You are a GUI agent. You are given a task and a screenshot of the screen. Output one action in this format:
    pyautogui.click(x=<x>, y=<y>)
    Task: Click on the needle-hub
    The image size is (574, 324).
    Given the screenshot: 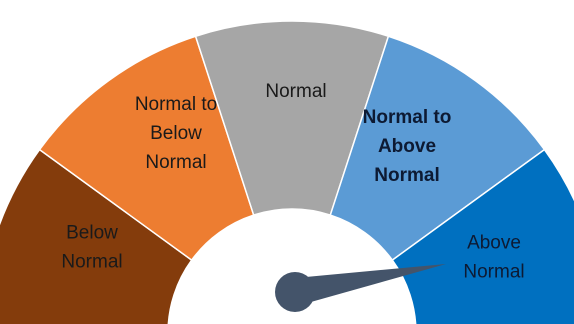 What is the action you would take?
    pyautogui.click(x=295, y=292)
    